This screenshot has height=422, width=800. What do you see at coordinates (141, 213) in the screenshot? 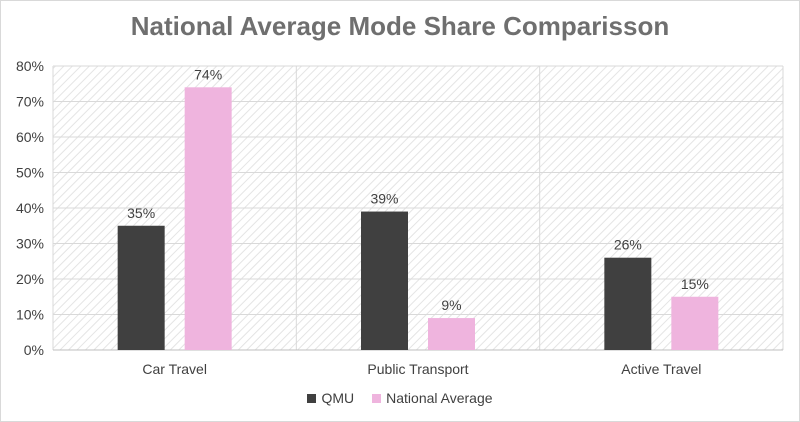
I see `data-label: 35%` at bounding box center [141, 213].